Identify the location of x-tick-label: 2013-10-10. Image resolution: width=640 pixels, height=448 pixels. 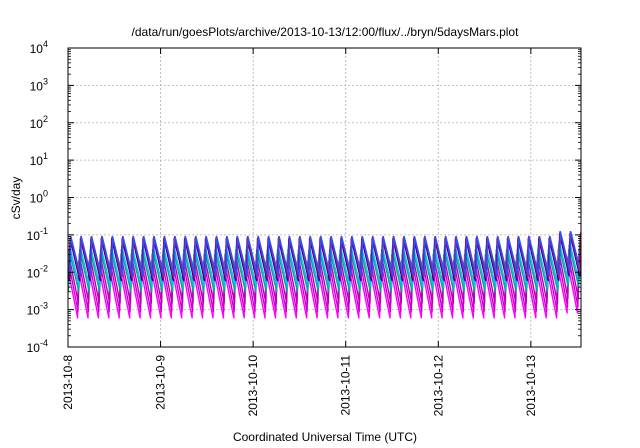
(253, 386).